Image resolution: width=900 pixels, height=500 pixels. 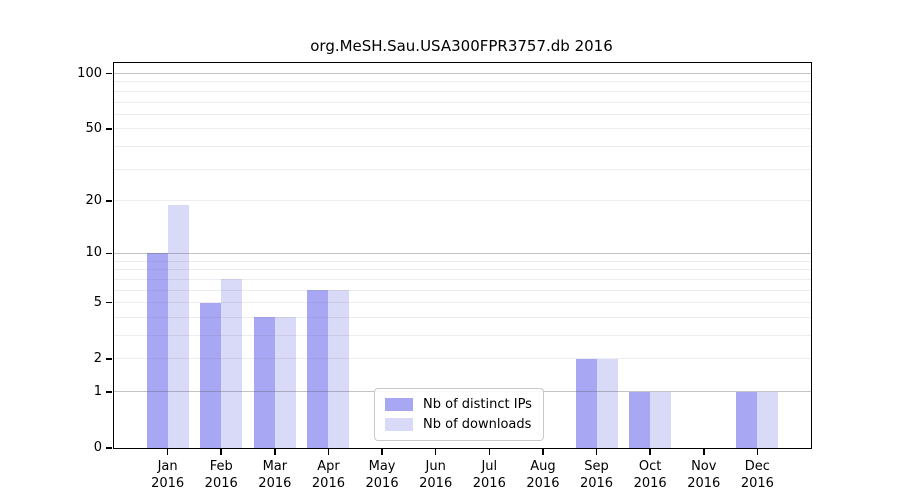 I want to click on x-tick-mark-dec, so click(x=757, y=452).